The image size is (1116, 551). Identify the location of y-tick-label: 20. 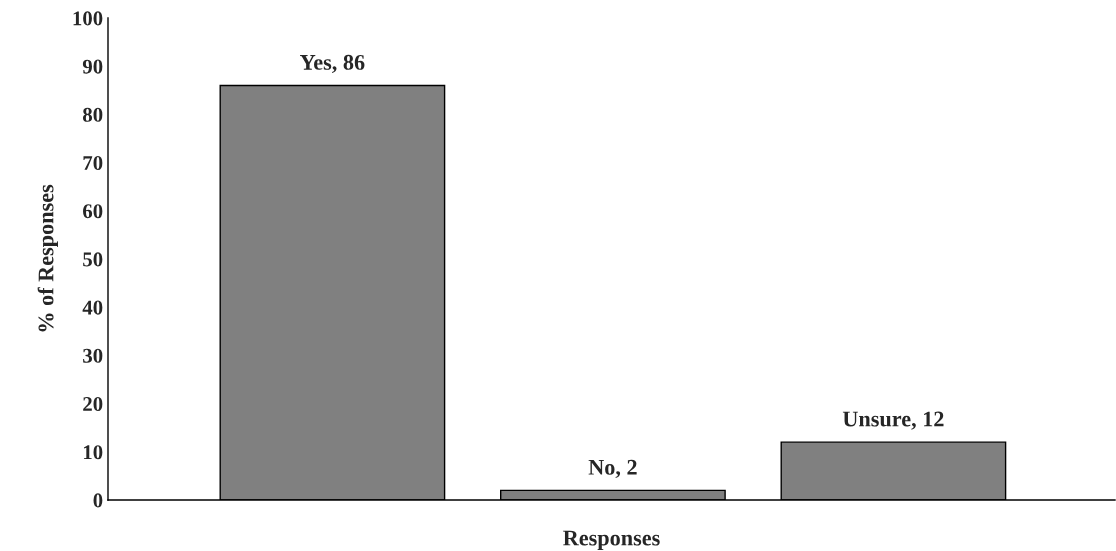
(93, 404).